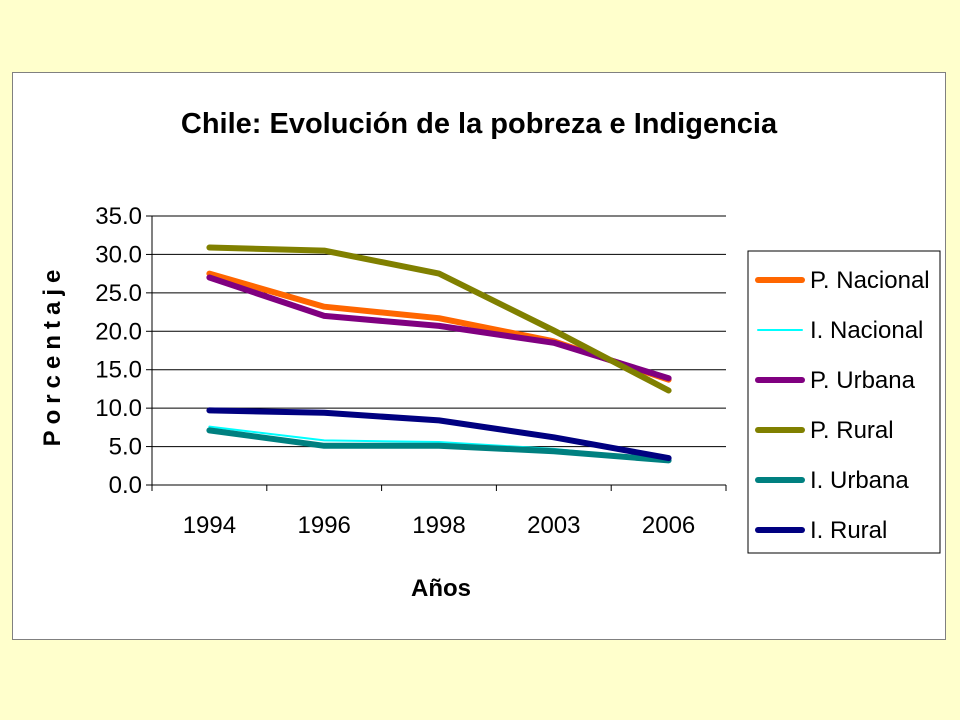 The height and width of the screenshot is (720, 960). What do you see at coordinates (859, 480) in the screenshot?
I see `legend-label: I. Urbana` at bounding box center [859, 480].